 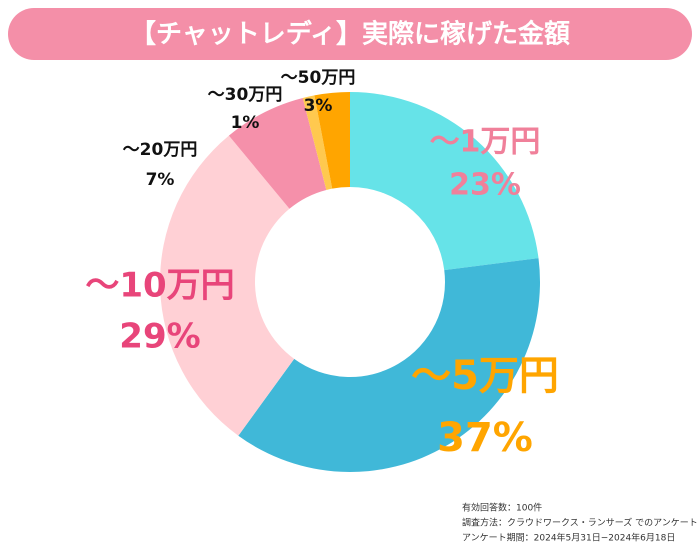 I want to click on chart-title: 【チャットレディ】実際に稼げた金額, so click(x=350, y=34).